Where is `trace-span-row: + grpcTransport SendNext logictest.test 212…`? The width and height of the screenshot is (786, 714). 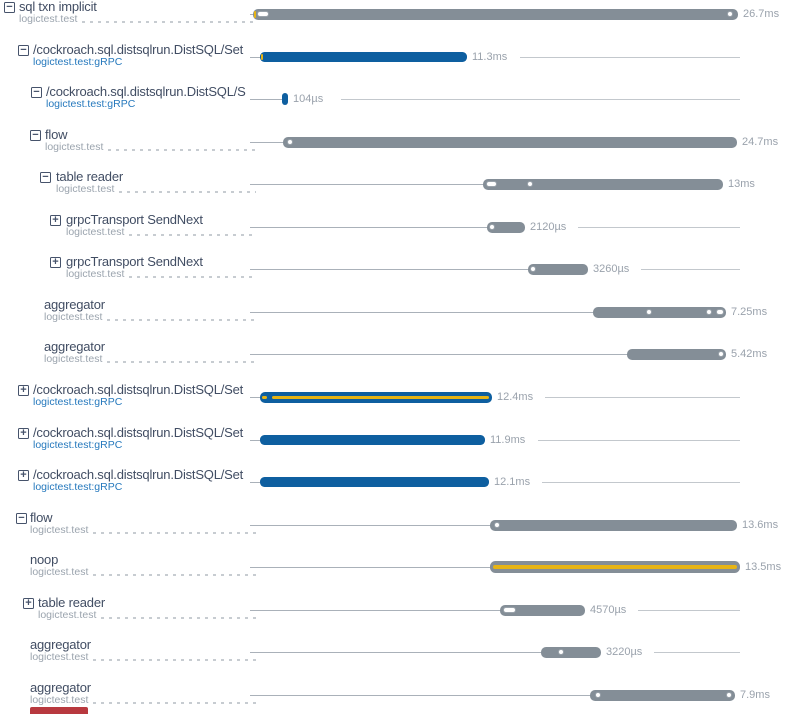
trace-span-row: + grpcTransport SendNext logictest.test 212… is located at coordinates (393, 234).